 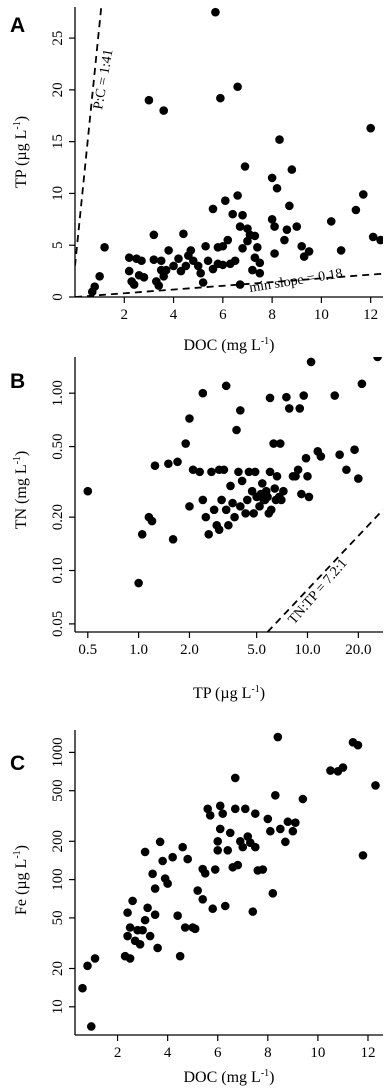 What do you see at coordinates (17, 381) in the screenshot?
I see `panel-letter: B` at bounding box center [17, 381].